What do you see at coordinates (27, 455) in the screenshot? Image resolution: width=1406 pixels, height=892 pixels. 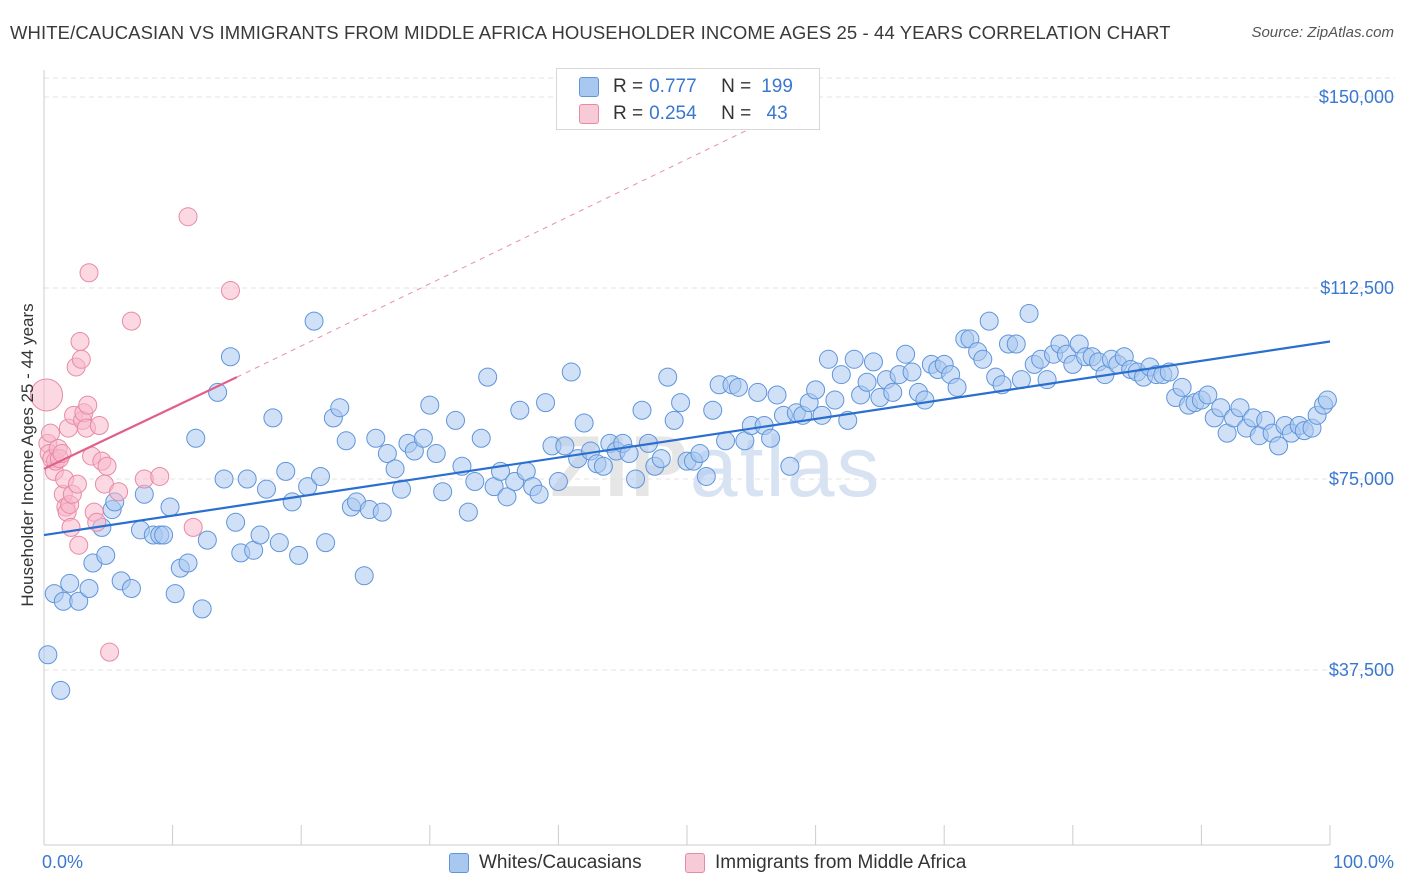 I see `y-axis-title: Householder Income Ages 25 - 44 years` at bounding box center [27, 455].